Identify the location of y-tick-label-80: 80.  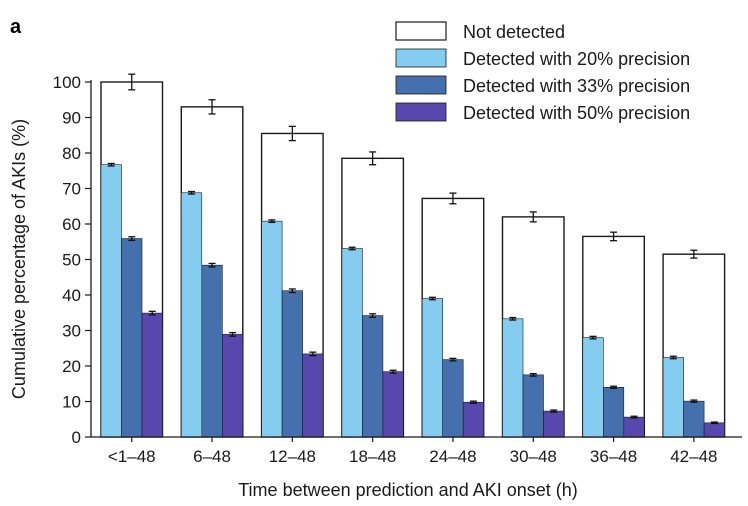
(71, 153).